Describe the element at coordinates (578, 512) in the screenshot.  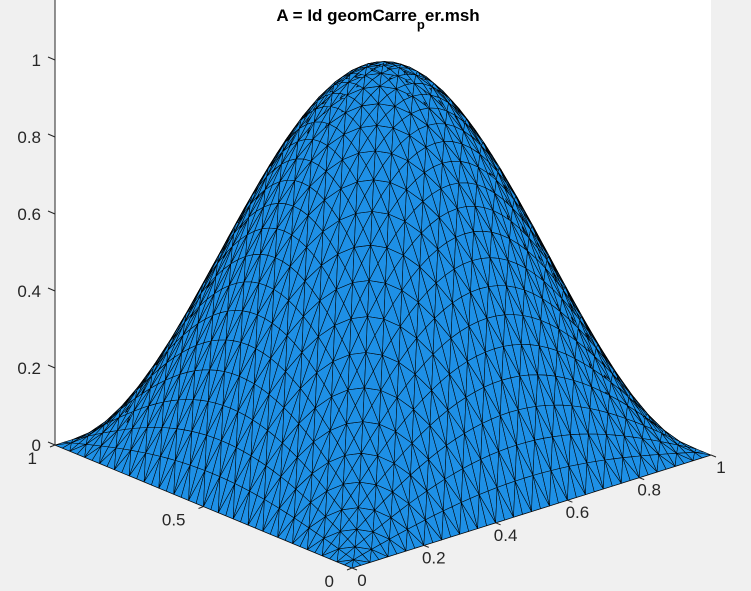
I see `y-tick-label: 0.6` at that location.